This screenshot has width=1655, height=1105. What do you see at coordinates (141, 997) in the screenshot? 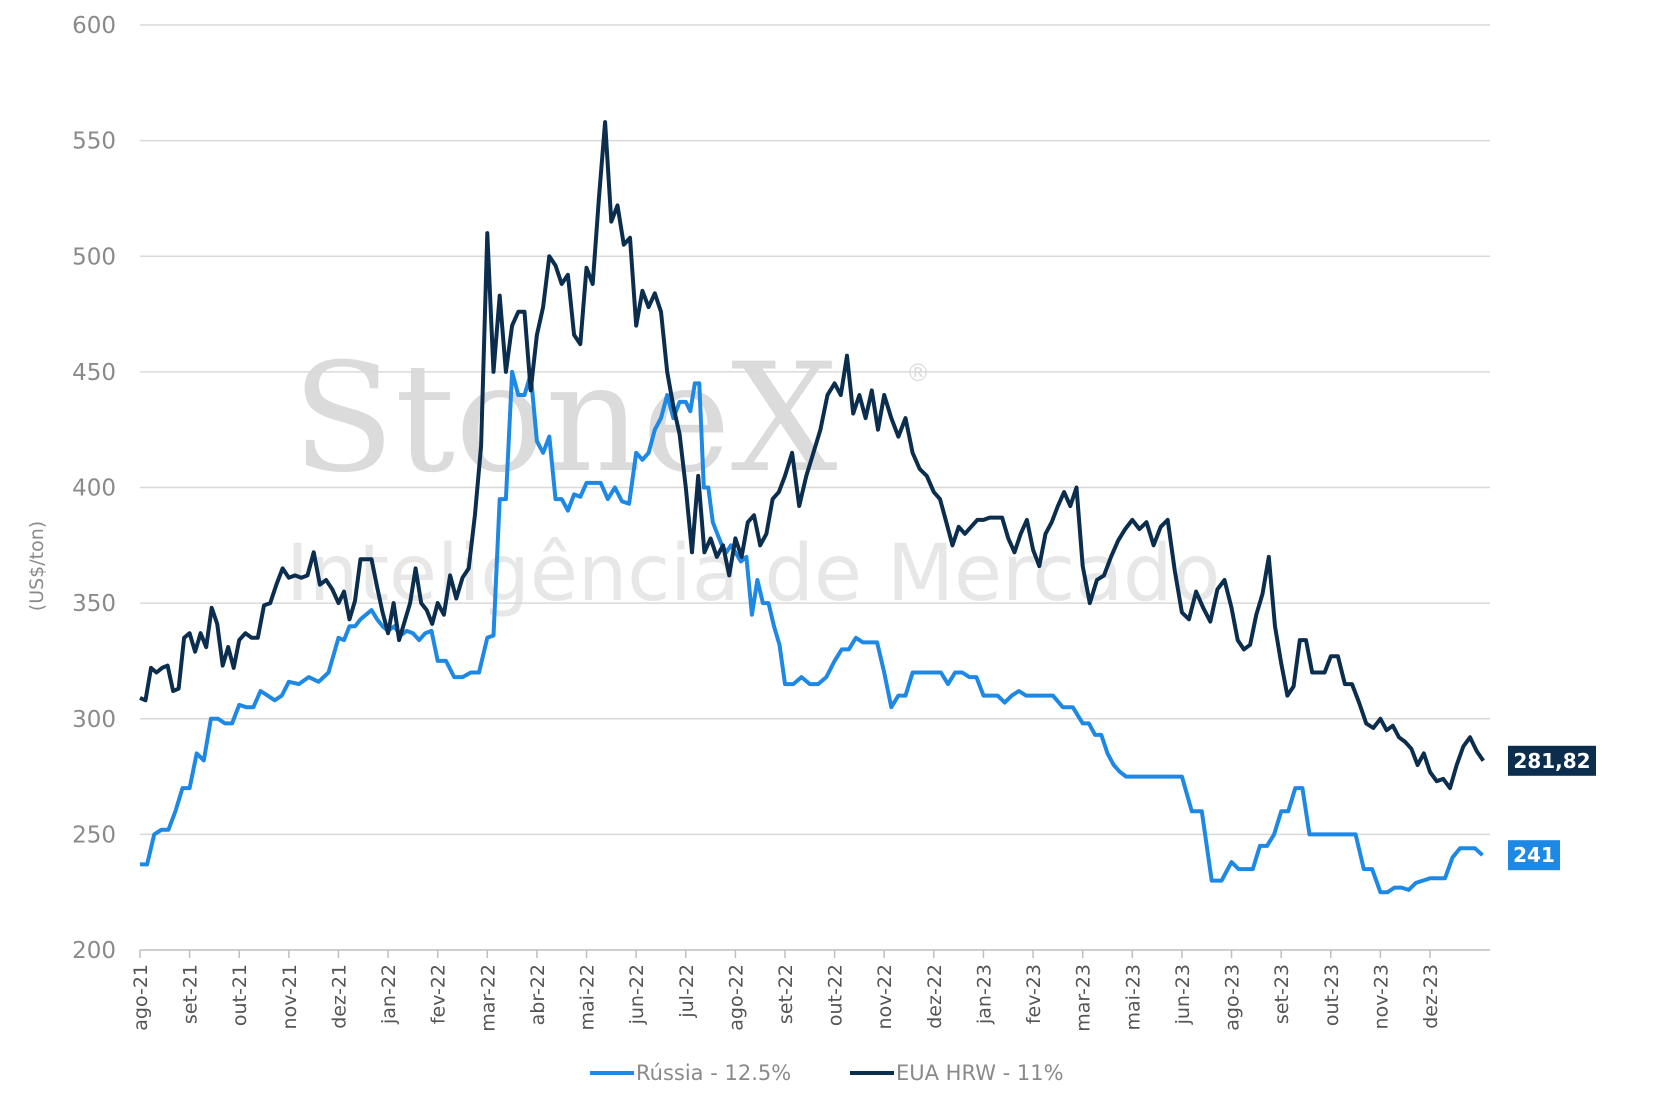
I see `x-tick-label: ago-21` at bounding box center [141, 997].